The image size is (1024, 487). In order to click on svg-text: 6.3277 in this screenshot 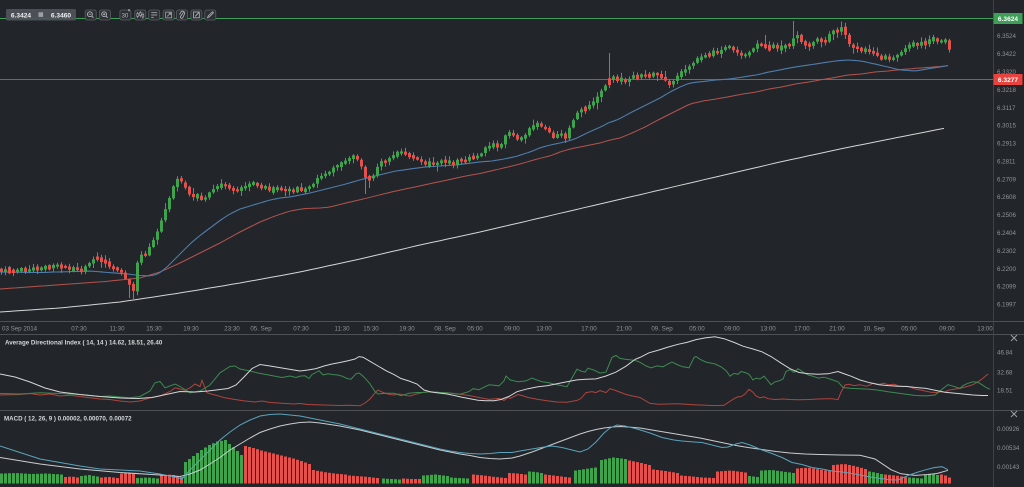, I will do `click(1008, 80)`.